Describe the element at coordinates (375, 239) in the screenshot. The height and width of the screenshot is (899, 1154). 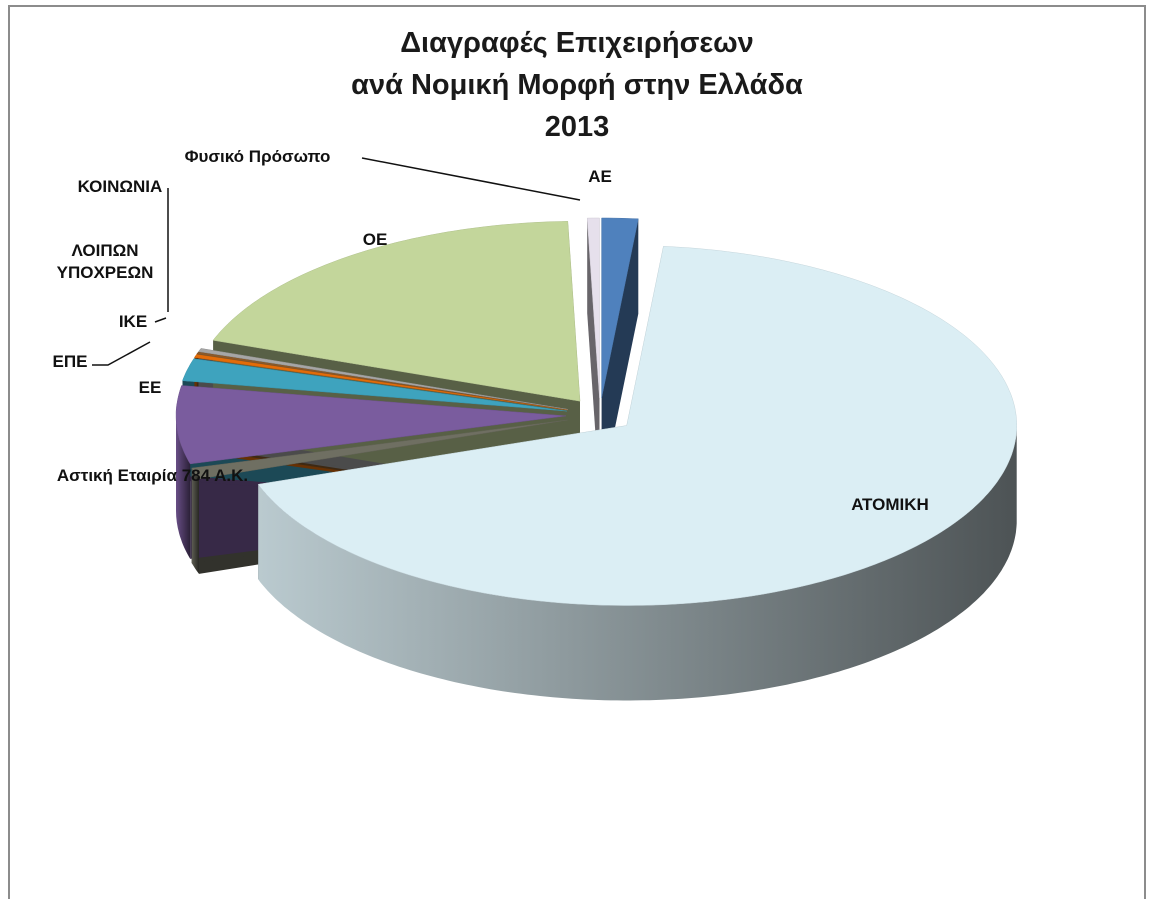
I see `slice-label: ΟΕ` at that location.